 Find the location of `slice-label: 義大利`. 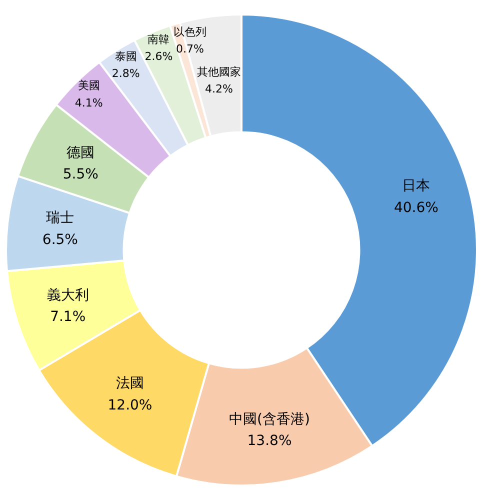

slice-label: 義大利 is located at coordinates (67, 295).